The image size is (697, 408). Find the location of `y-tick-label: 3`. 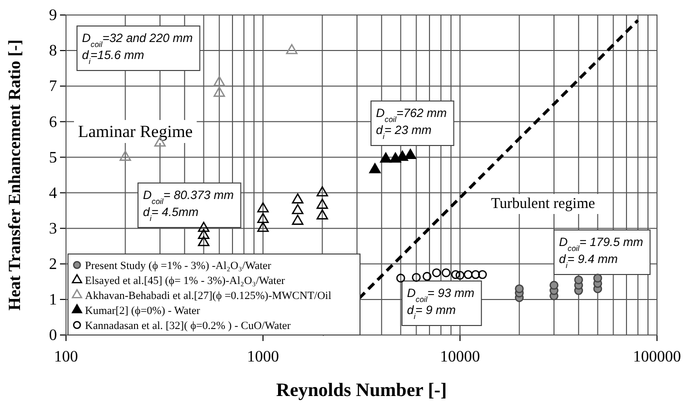

y-tick-label: 3 is located at coordinates (53, 229).